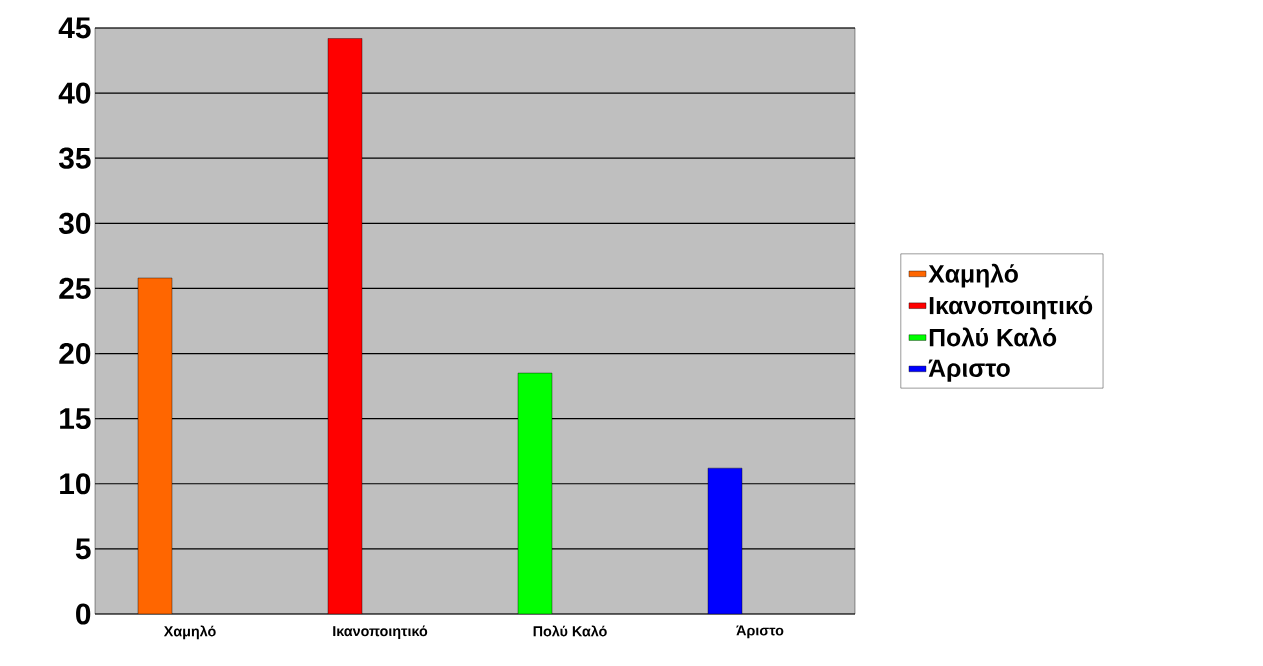 The height and width of the screenshot is (666, 1263). Describe the element at coordinates (75, 484) in the screenshot. I see `y-tick-label: 10` at that location.